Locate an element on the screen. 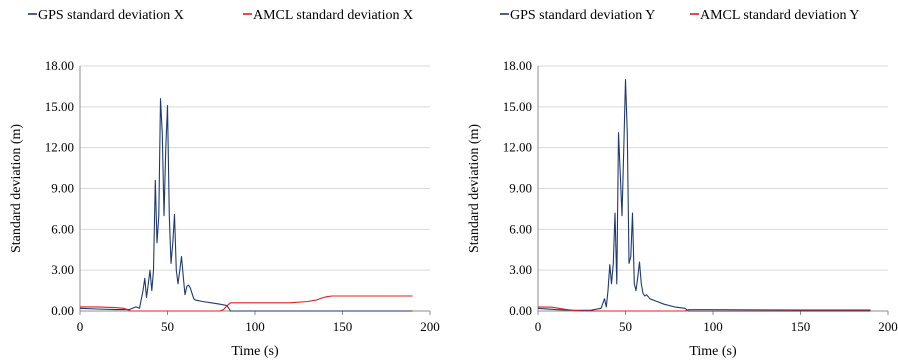  legend-label: GPS standard deviation X is located at coordinates (111, 15).